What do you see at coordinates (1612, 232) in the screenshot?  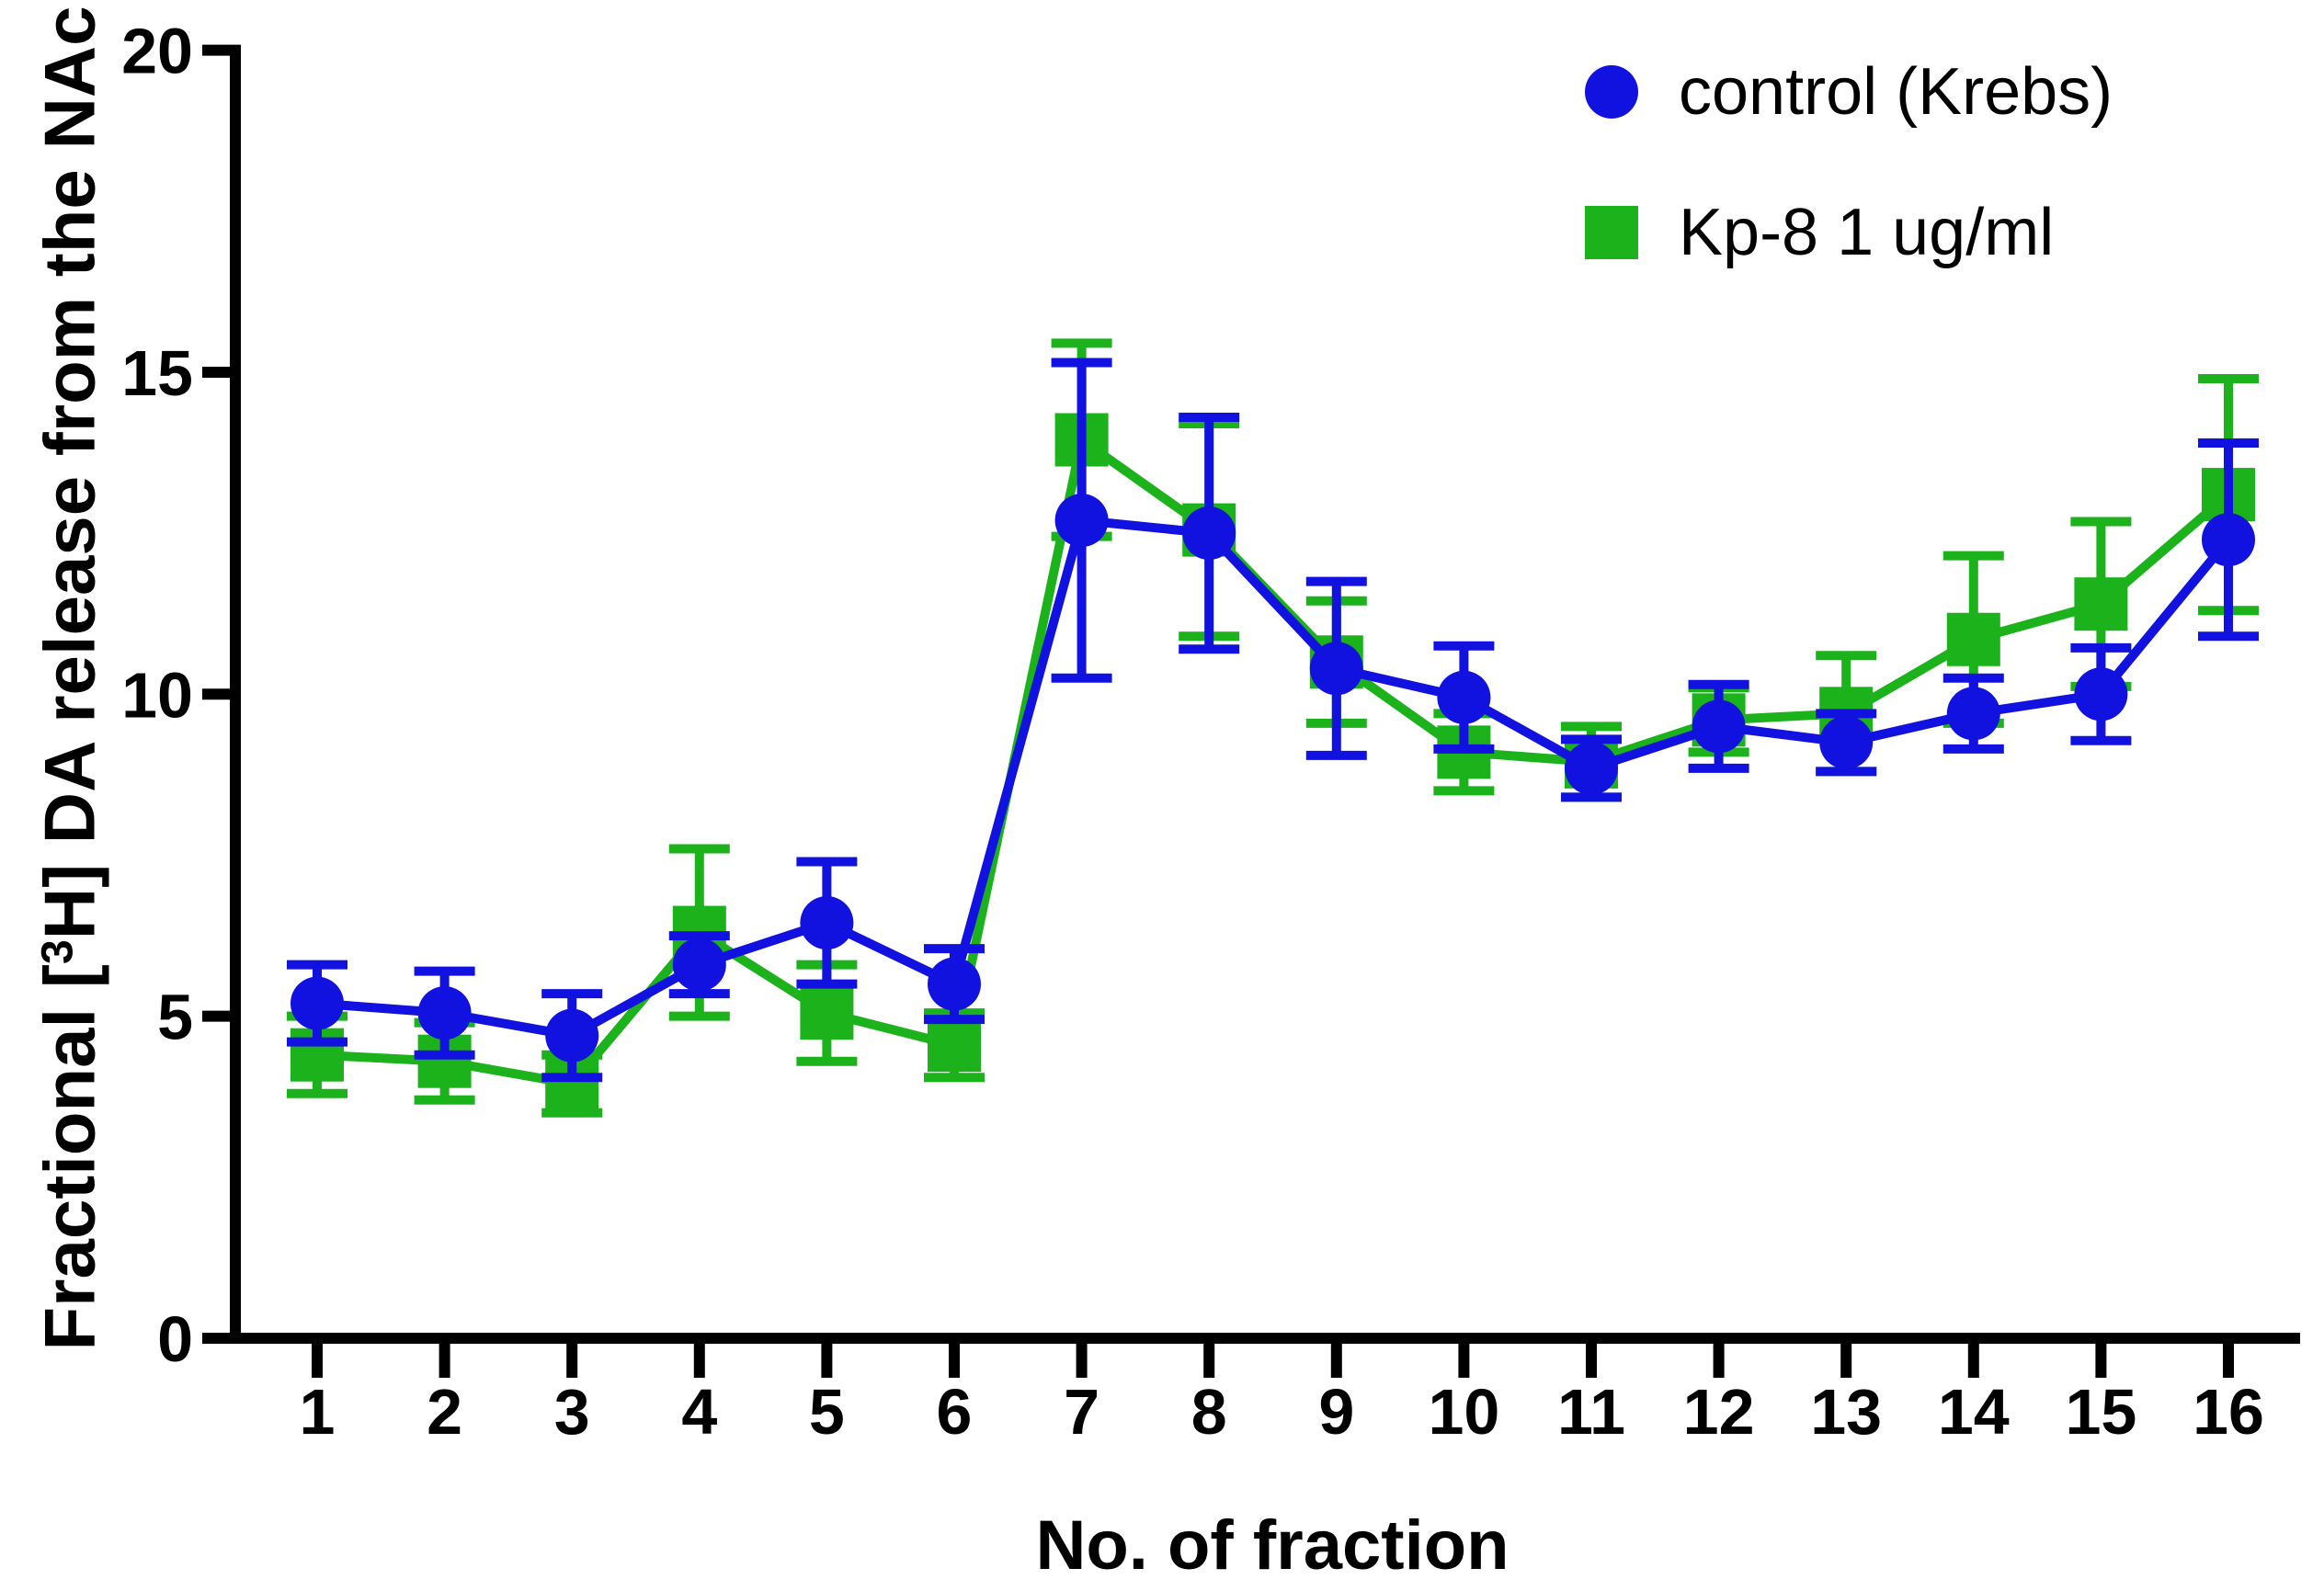 I see `legend-square-marker-icon` at bounding box center [1612, 232].